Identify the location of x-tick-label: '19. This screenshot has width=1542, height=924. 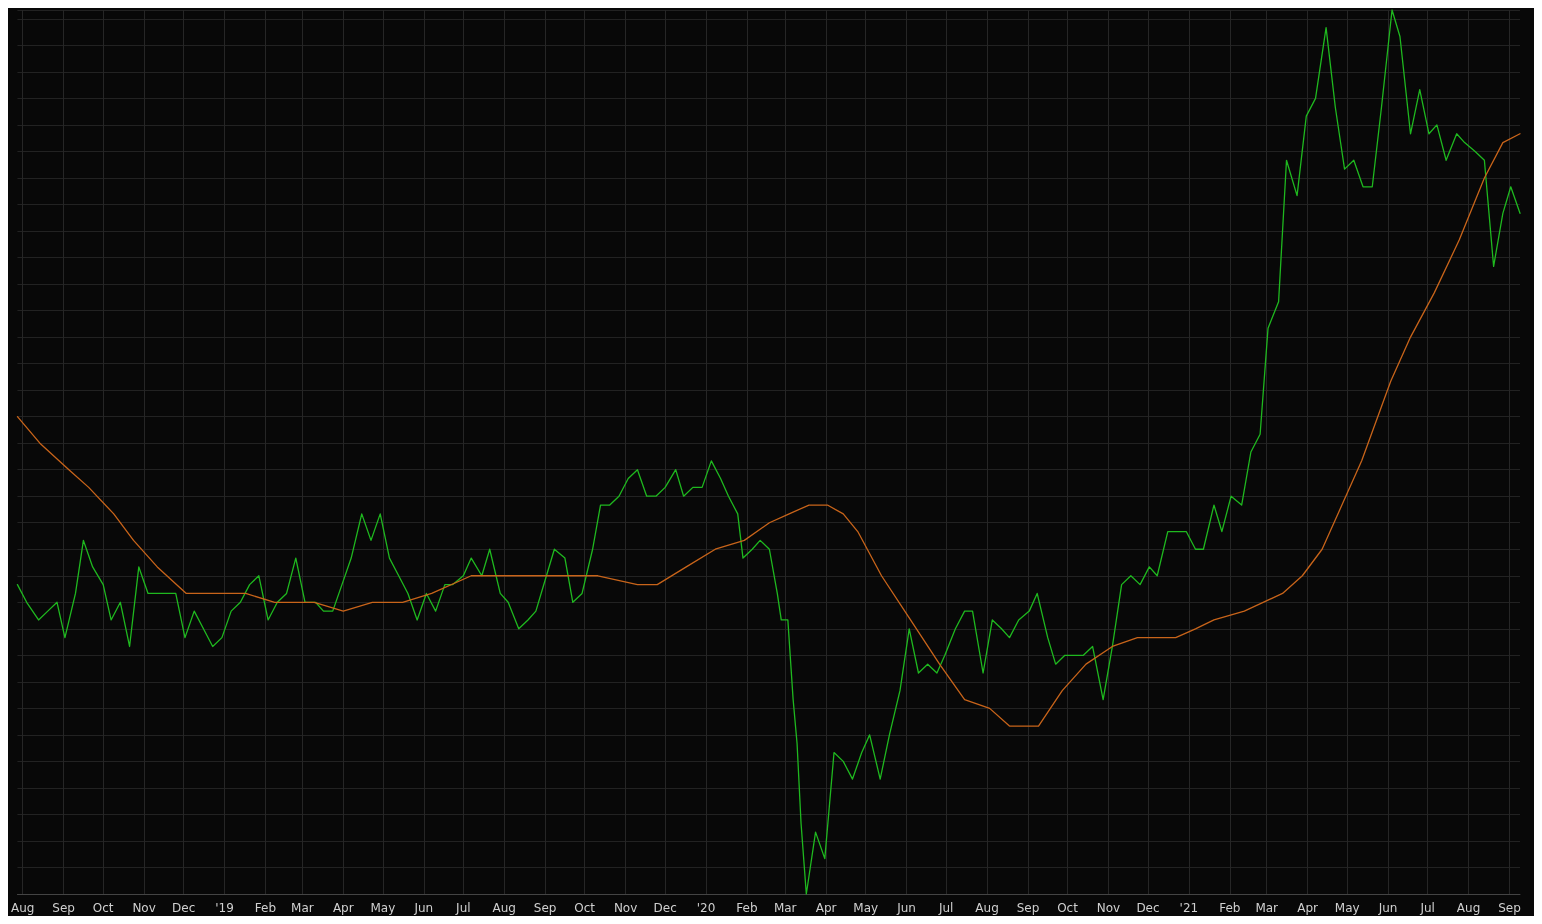
(224, 908).